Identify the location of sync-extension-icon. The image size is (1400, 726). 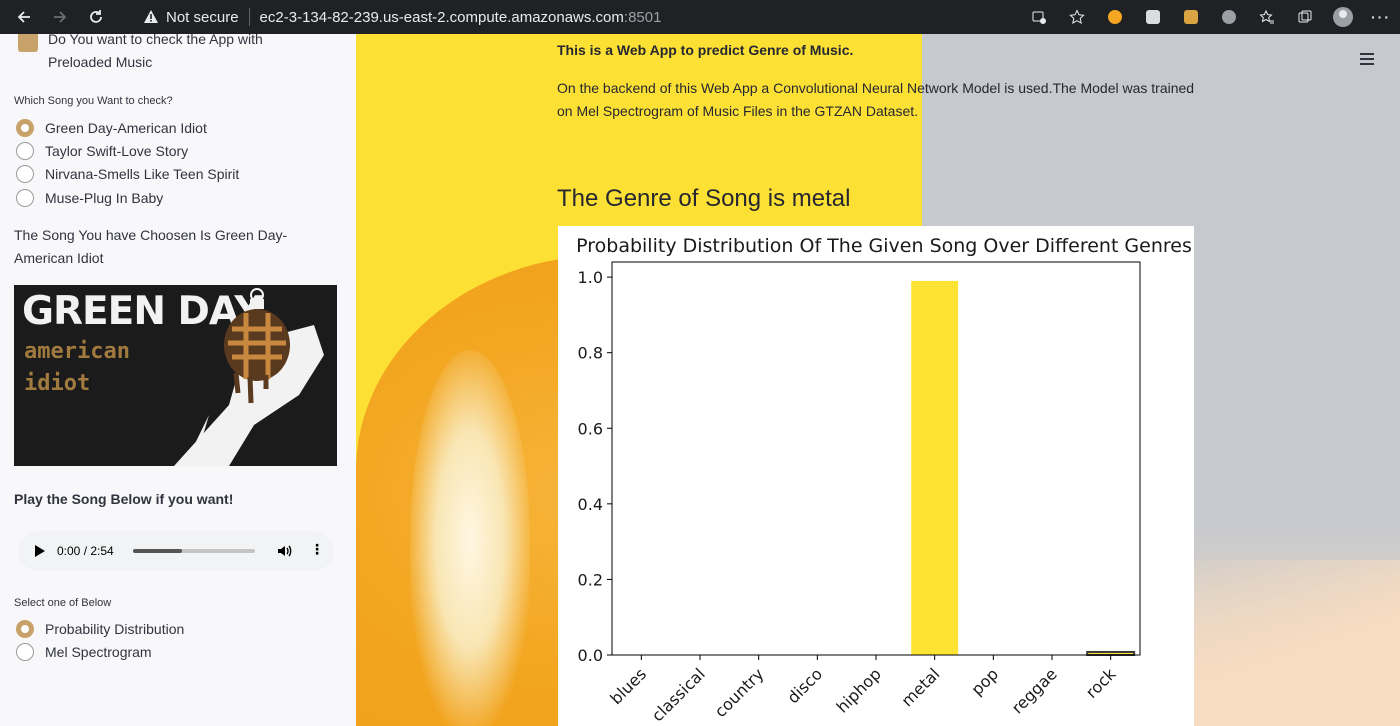
(1153, 17).